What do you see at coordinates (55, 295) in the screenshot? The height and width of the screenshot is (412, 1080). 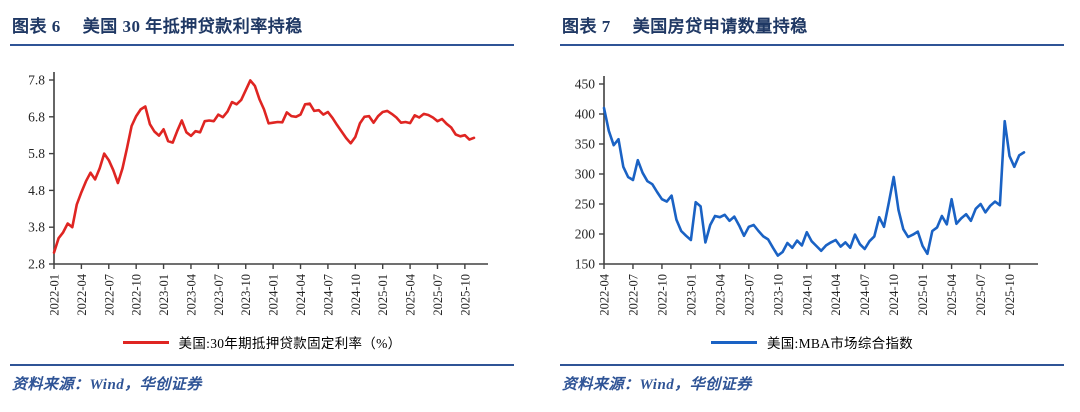 I see `svg-text: 2022-01` at bounding box center [55, 295].